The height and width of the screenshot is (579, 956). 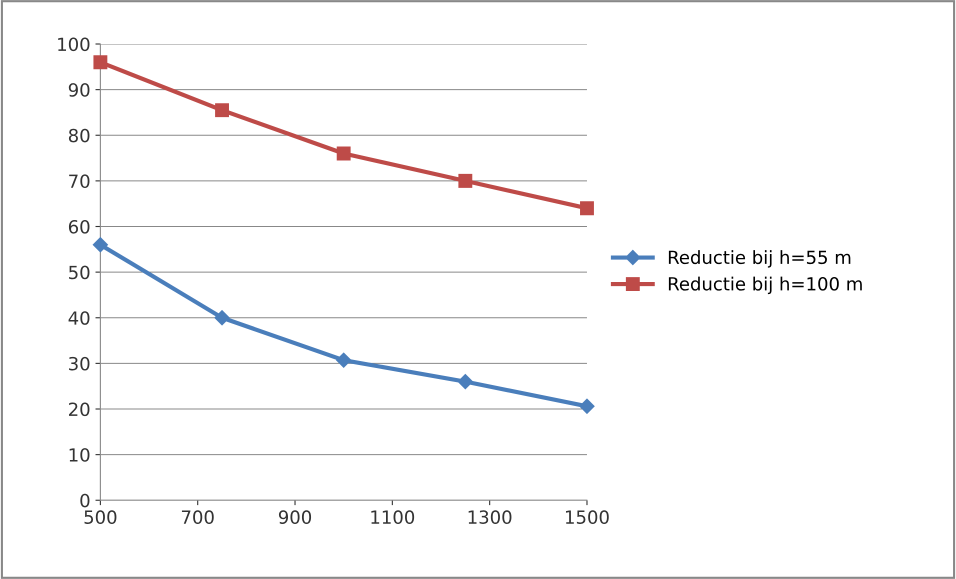 I want to click on y-tick-label: 80, so click(x=79, y=135).